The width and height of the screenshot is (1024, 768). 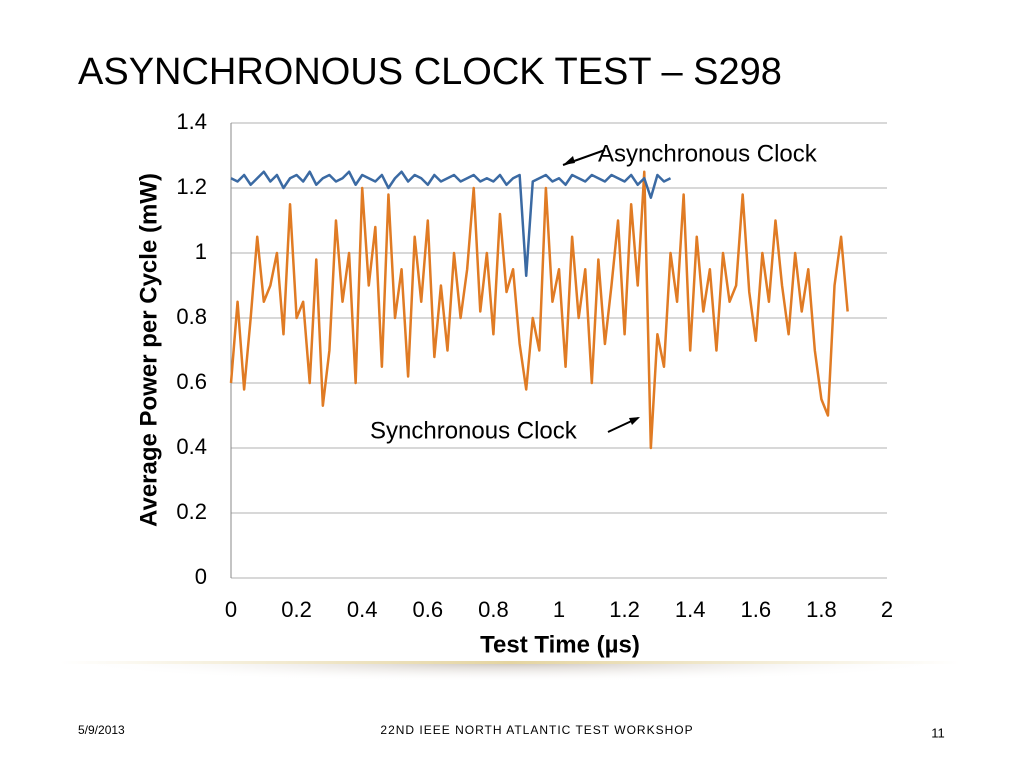 What do you see at coordinates (191, 381) in the screenshot?
I see `y-tick-label: 0.6` at bounding box center [191, 381].